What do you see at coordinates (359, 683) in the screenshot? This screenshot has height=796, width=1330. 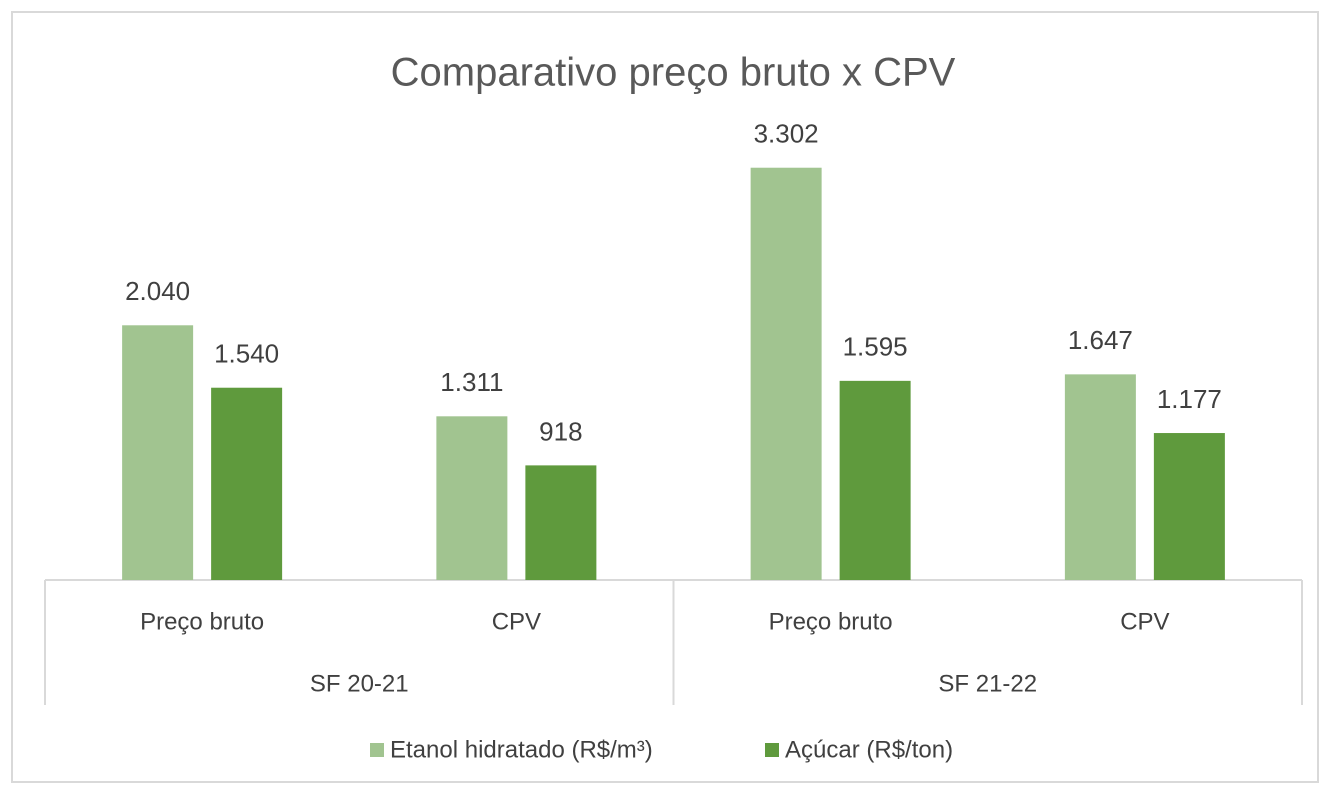 I see `group-label: SF 20-21` at bounding box center [359, 683].